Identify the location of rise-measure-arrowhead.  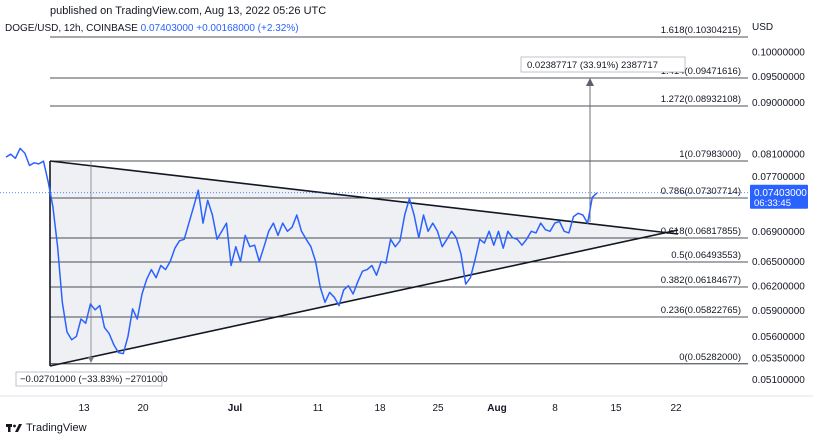
(590, 82).